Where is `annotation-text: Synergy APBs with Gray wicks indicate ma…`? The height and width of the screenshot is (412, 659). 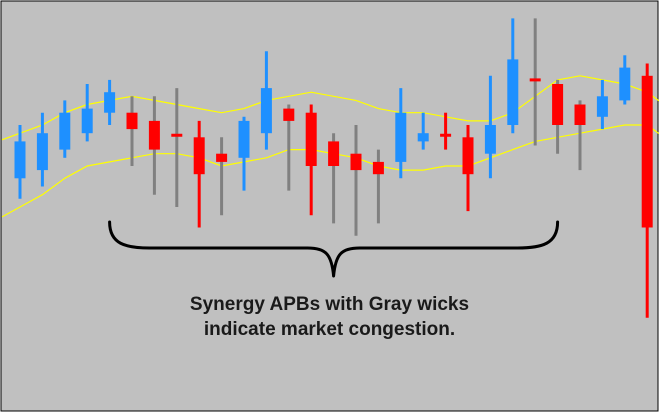
annotation-text: Synergy APBs with Gray wicks indicate ma… is located at coordinates (329, 317).